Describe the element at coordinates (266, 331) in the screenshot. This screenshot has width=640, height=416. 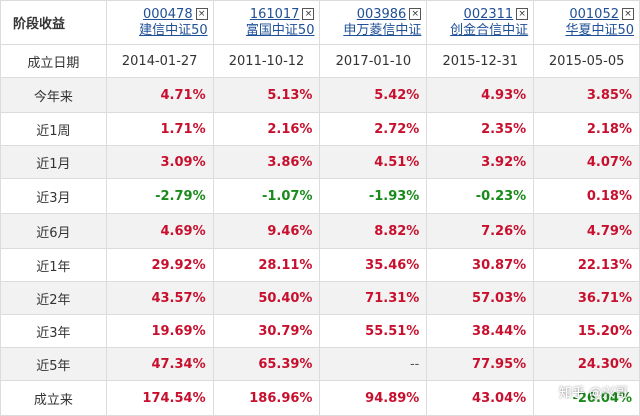
I see `return-value-cell: 30.79%` at that location.